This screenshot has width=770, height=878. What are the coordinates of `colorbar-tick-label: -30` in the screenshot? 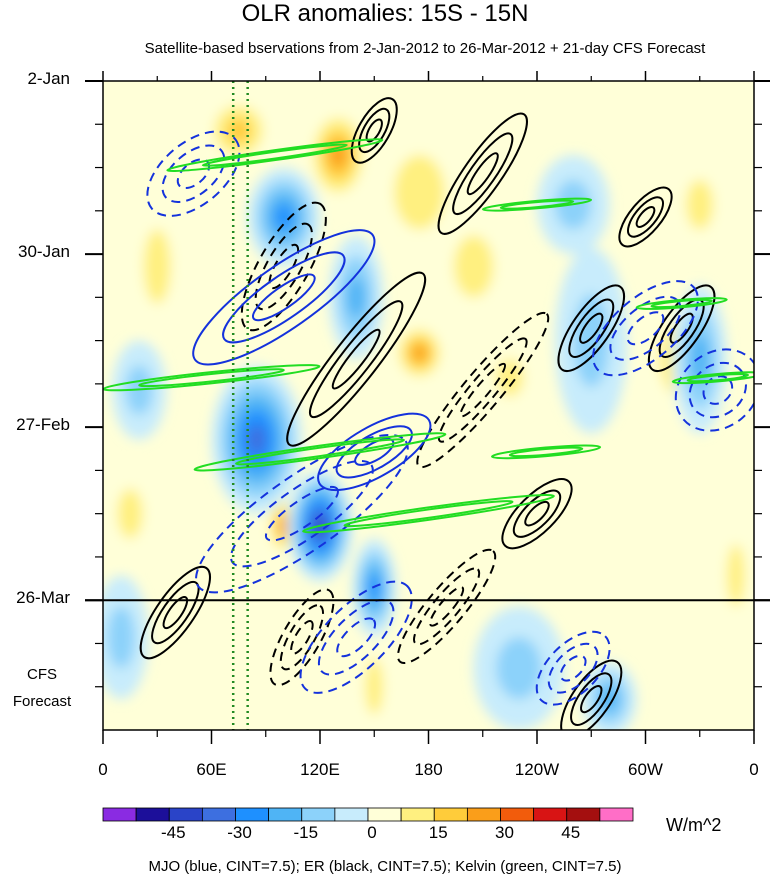 It's located at (239, 832).